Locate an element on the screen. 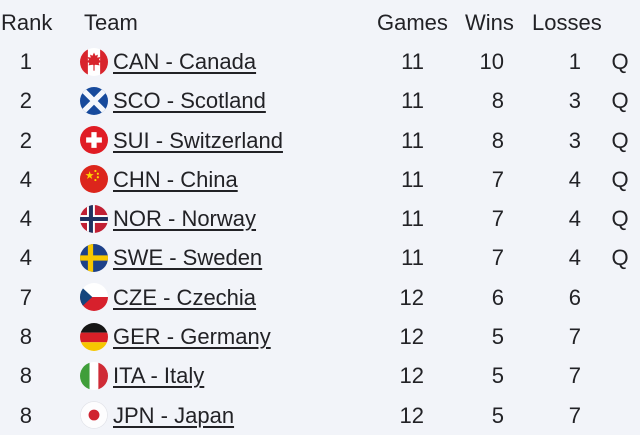  table-header-row: Rank Team Games Wins Losses is located at coordinates (320, 22).